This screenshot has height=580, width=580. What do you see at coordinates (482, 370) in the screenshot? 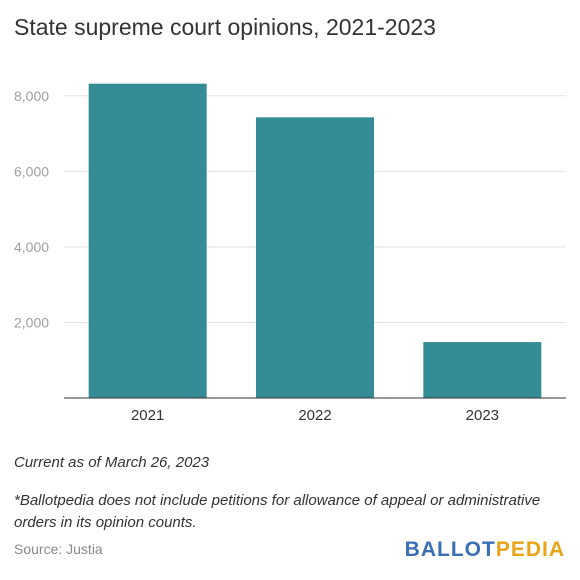
I see `bar-2023` at bounding box center [482, 370].